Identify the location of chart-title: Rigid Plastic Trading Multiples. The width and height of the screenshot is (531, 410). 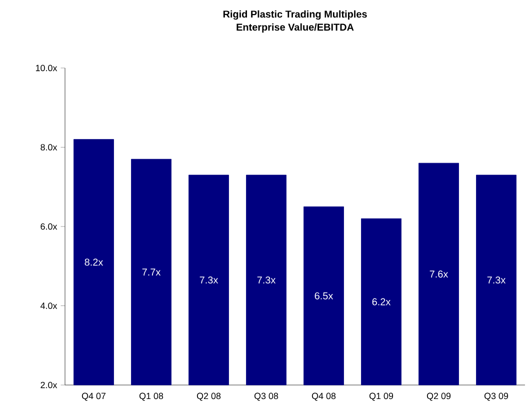
(295, 15).